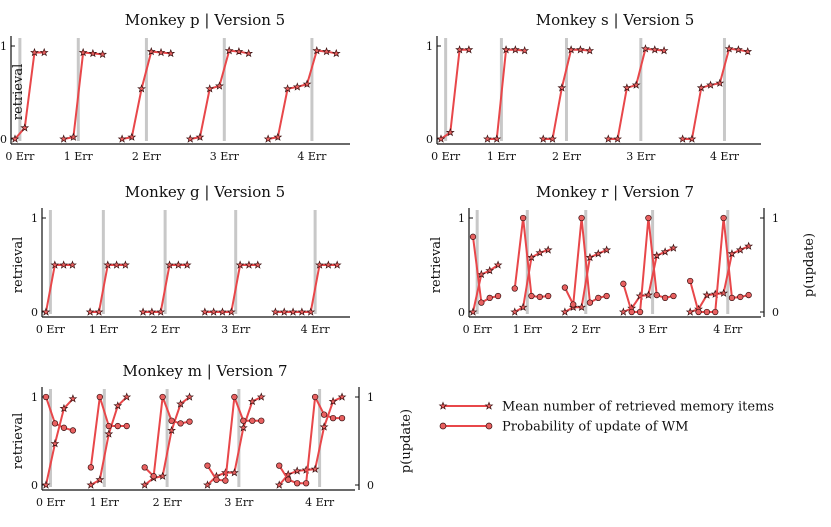 This screenshot has width=831, height=527. What do you see at coordinates (478, 329) in the screenshot?
I see `x-tick-label: 0 Err` at bounding box center [478, 329].